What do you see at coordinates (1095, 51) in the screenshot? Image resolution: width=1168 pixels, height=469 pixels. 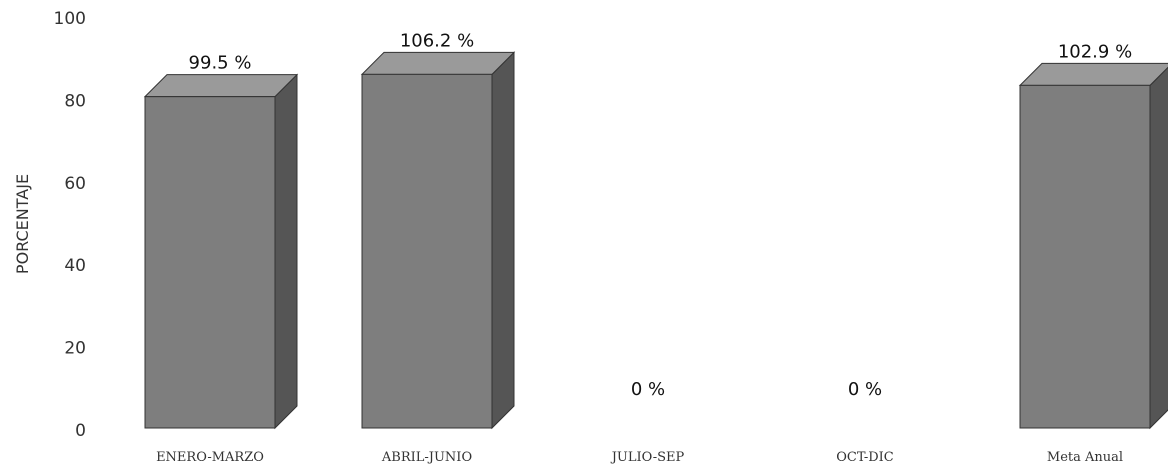 I see `data-label: 102.9 %` at bounding box center [1095, 51].